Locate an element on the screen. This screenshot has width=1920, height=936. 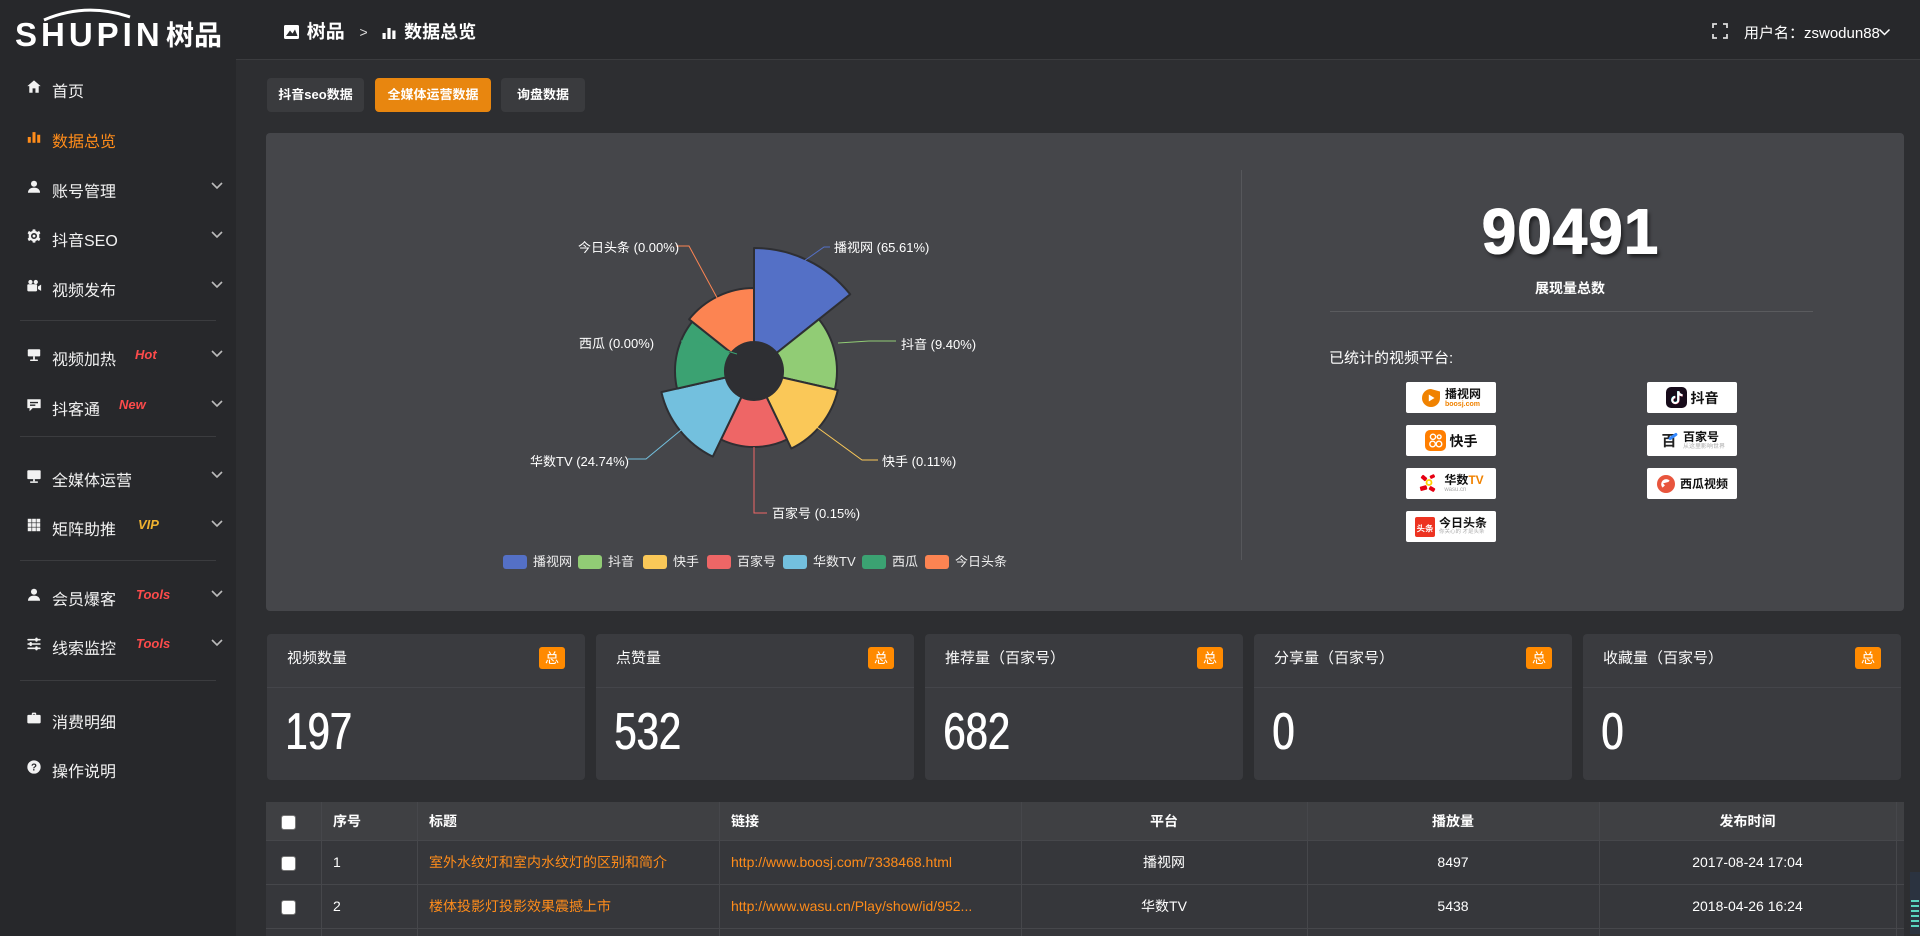
svg-text: 树品 is located at coordinates (194, 34).